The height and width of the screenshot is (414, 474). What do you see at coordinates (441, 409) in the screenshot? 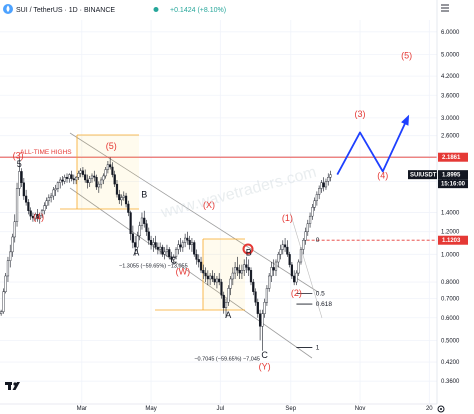
I see `gear-icon` at bounding box center [441, 409].